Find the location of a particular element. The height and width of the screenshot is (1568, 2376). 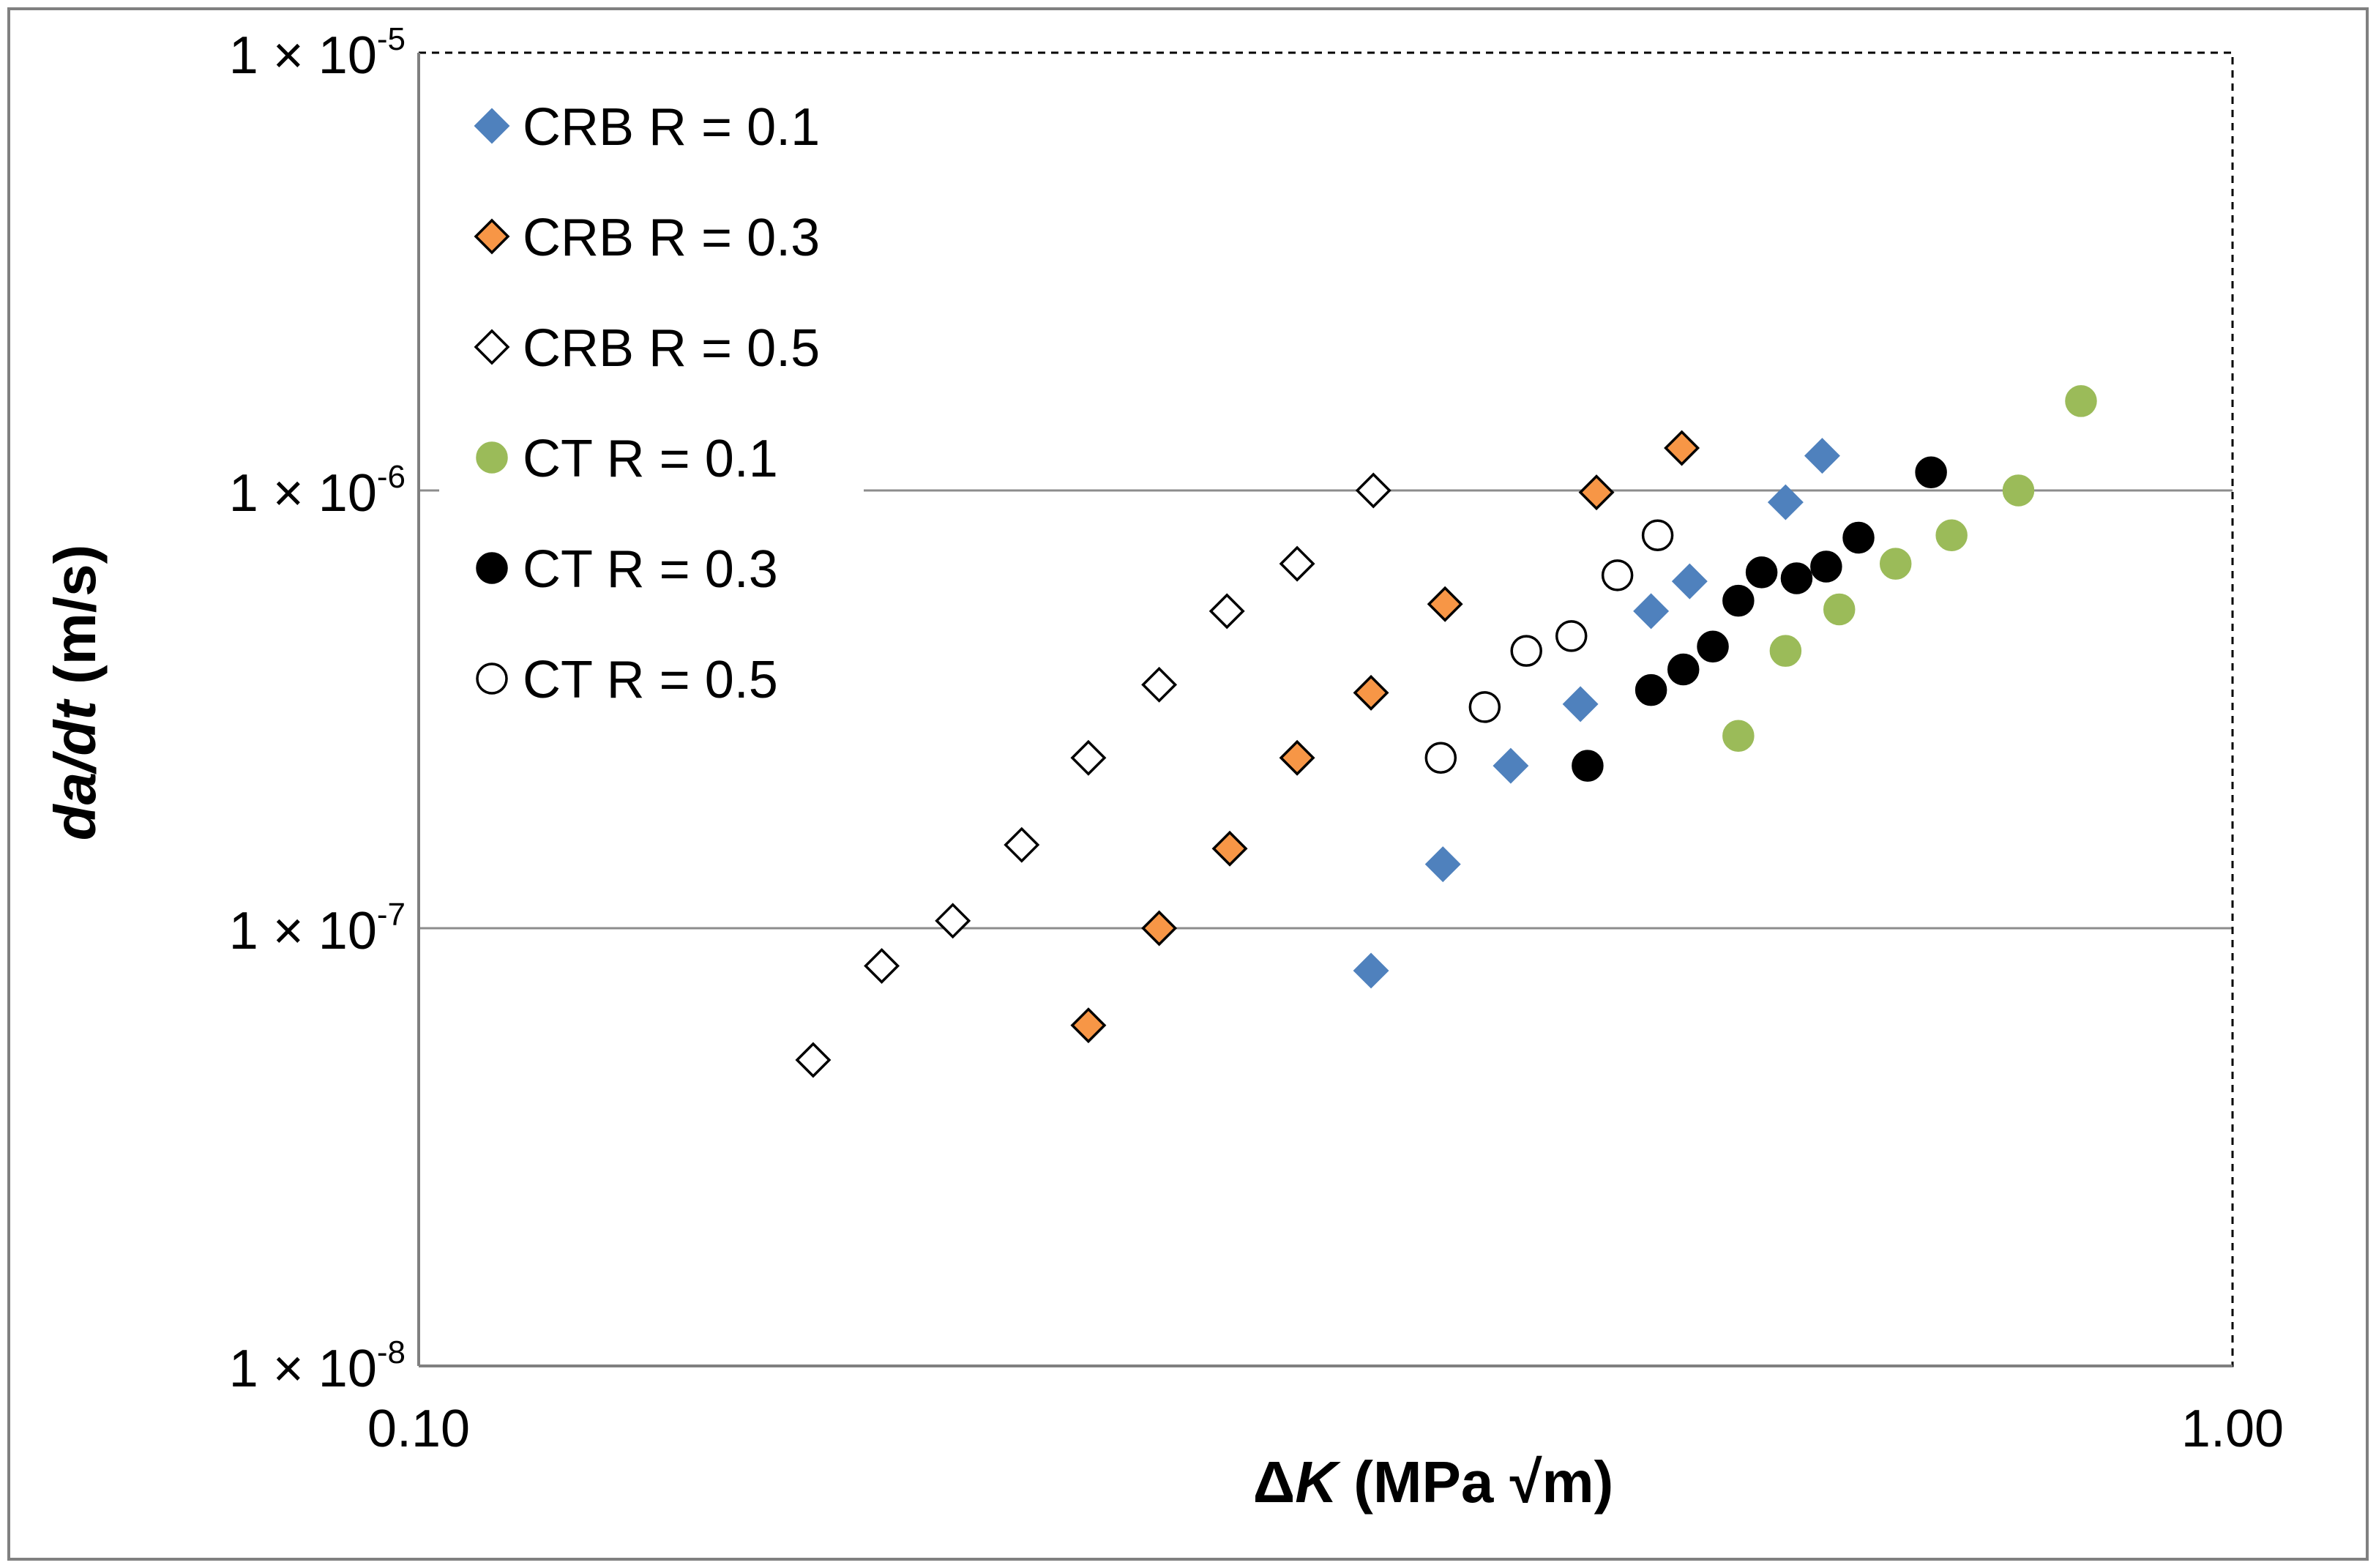

legend-item: CT R = 0.1 is located at coordinates (627, 459).